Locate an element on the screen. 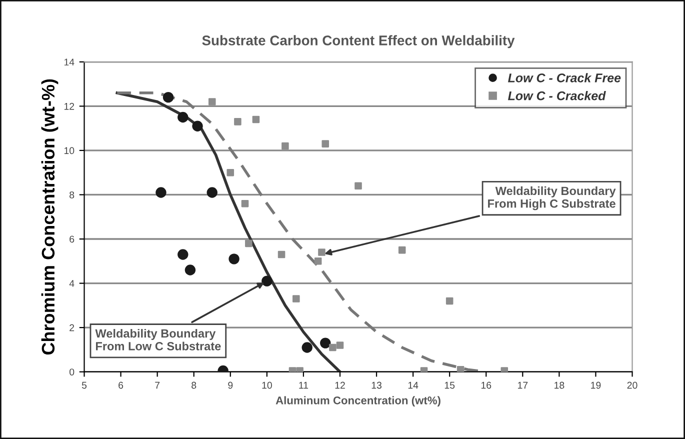  x-tick-label: 20 is located at coordinates (632, 385).